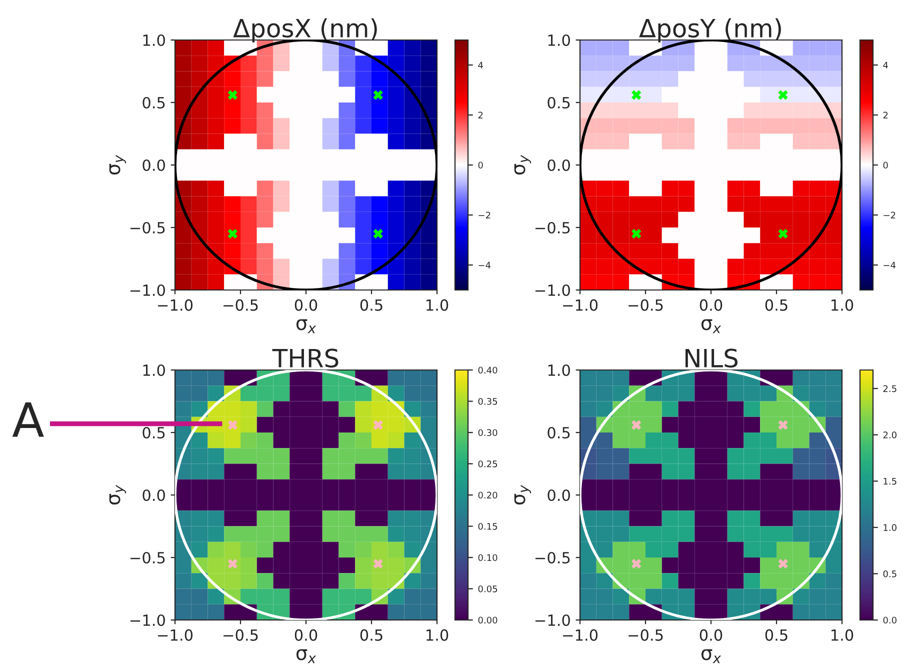 The height and width of the screenshot is (672, 921). I want to click on color-bar-label: 0.40, so click(488, 370).